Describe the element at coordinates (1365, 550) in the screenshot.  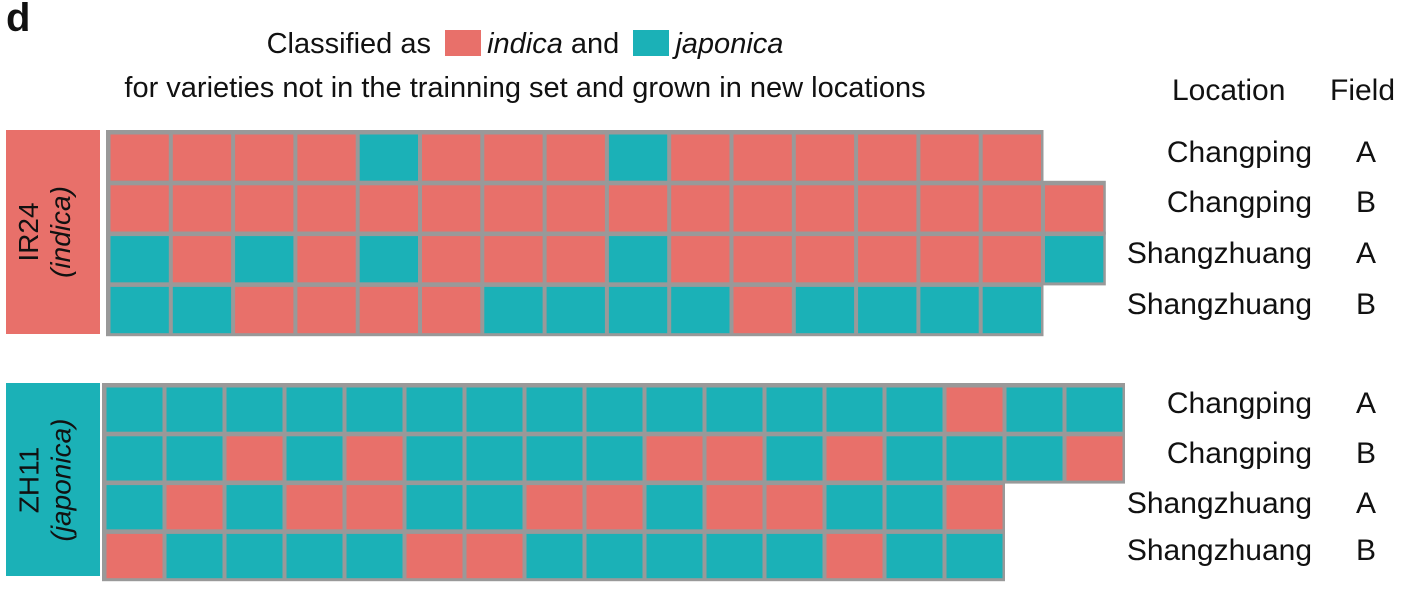
I see `row-field-label: B` at that location.